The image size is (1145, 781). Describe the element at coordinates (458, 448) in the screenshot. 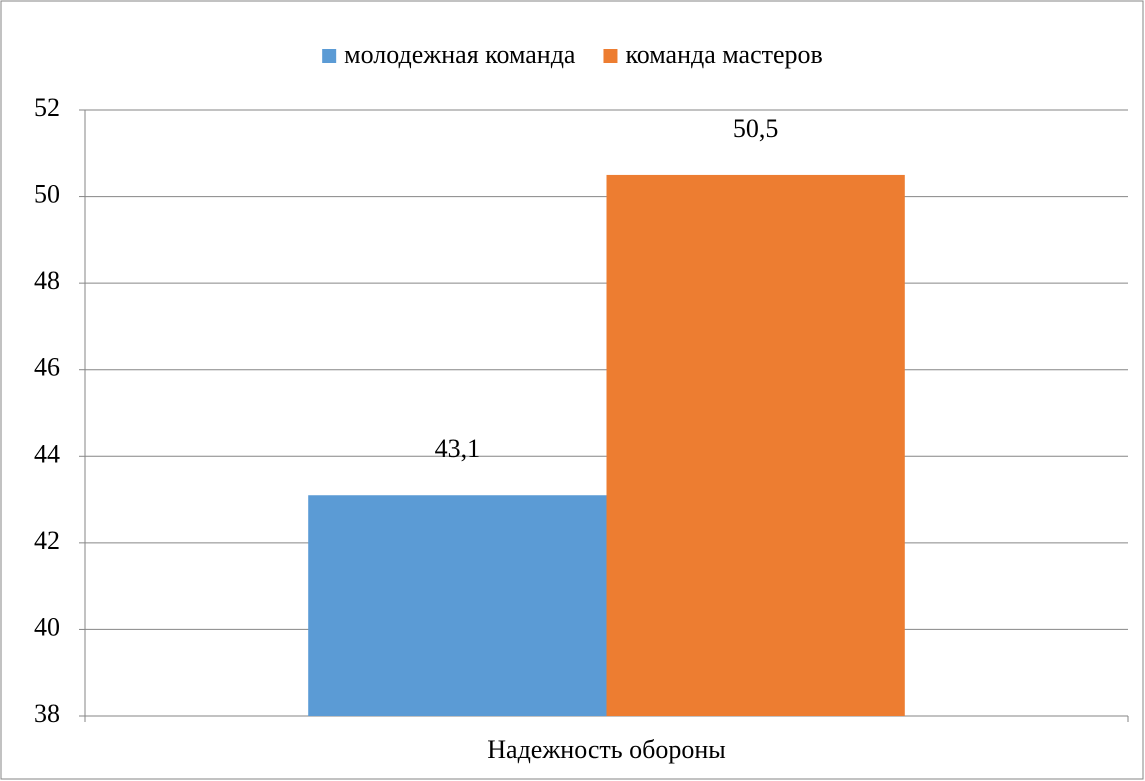

I see `data-label: 43,1` at that location.